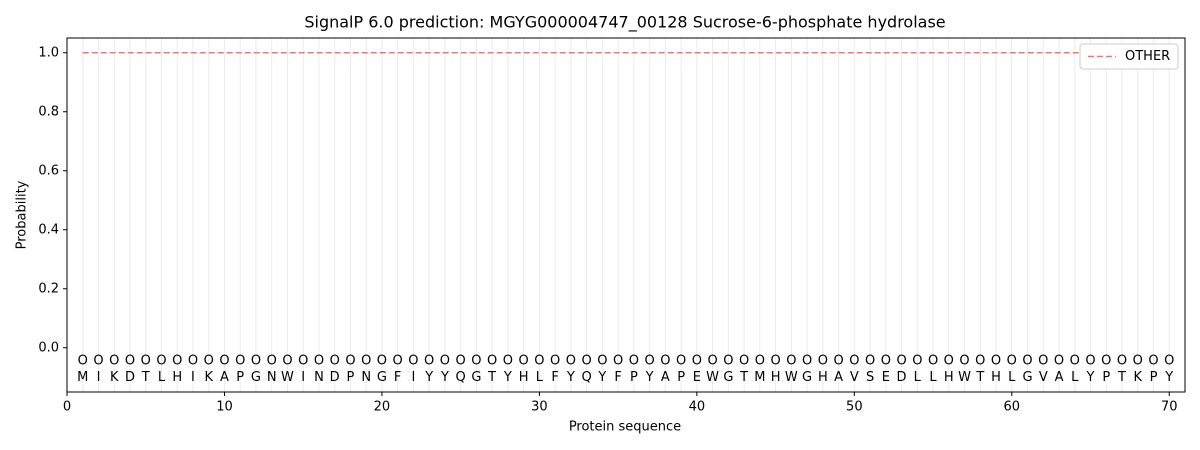  What do you see at coordinates (67, 407) in the screenshot?
I see `x-tick-label: 0` at bounding box center [67, 407].